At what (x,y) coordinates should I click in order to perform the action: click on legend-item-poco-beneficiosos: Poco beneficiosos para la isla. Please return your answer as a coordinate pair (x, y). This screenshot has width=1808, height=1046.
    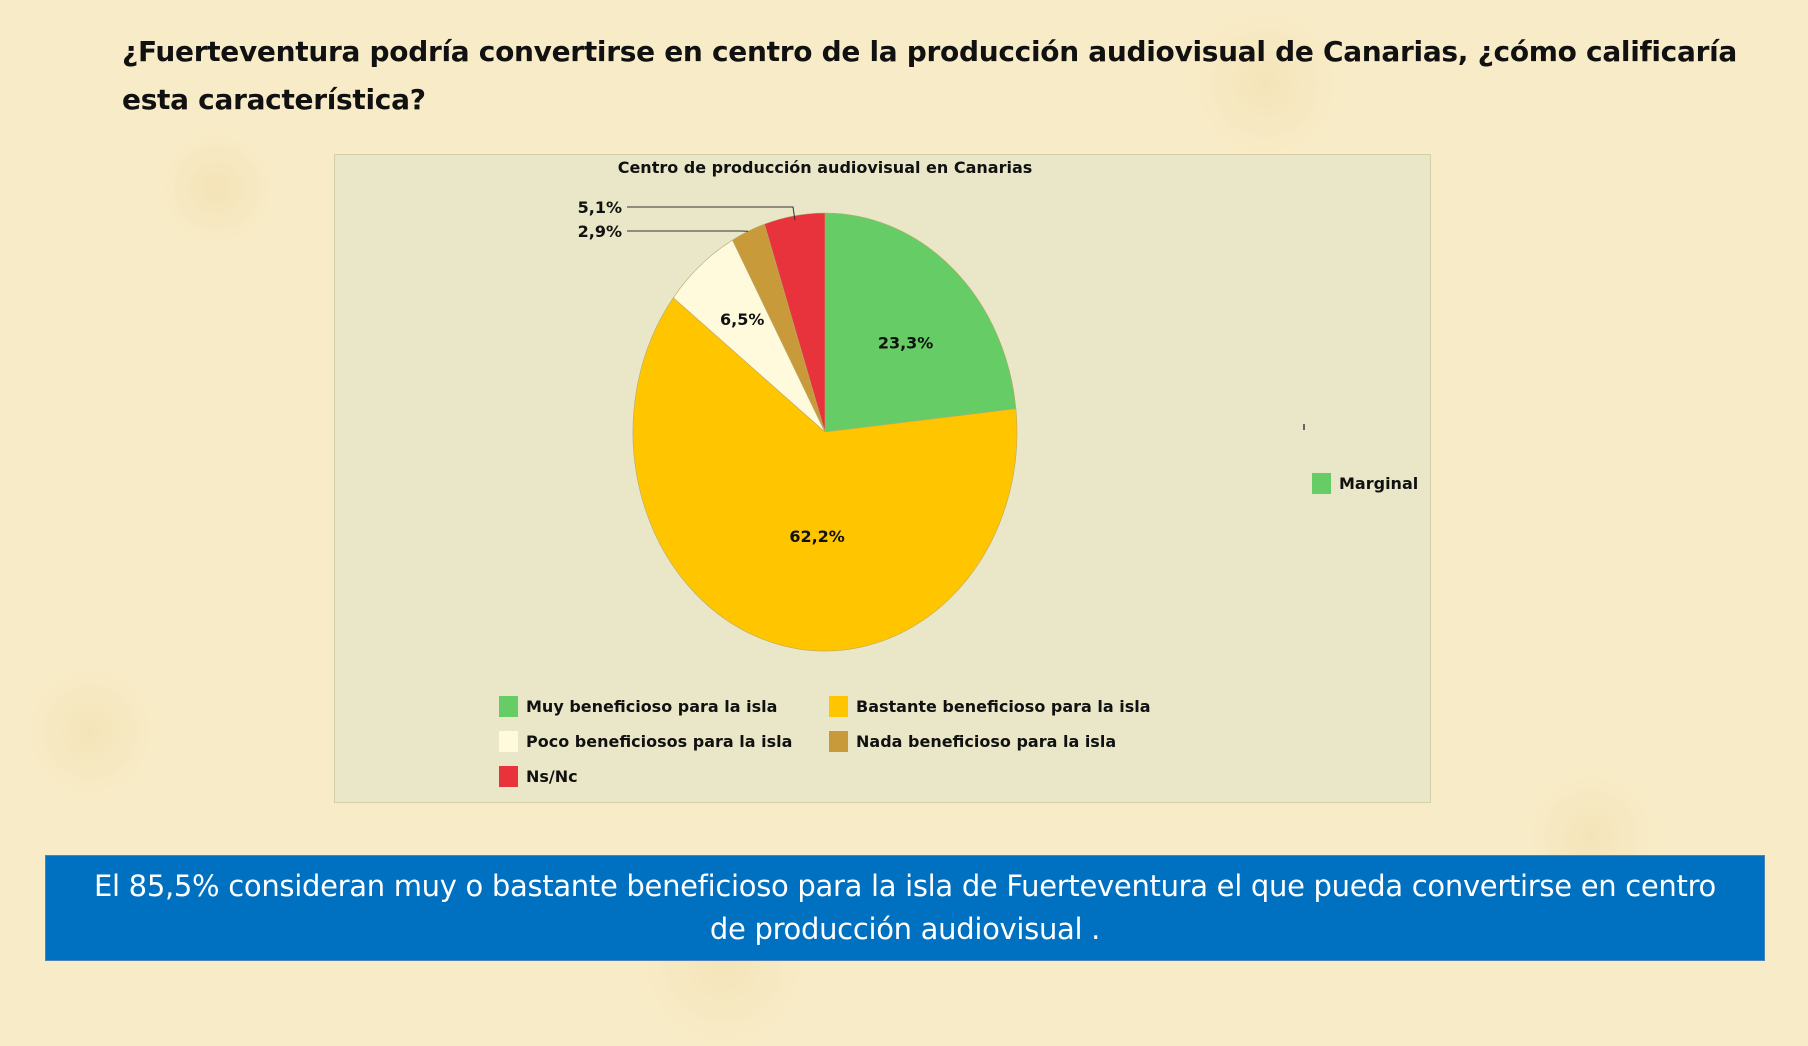
    Looking at the image, I should click on (664, 741).